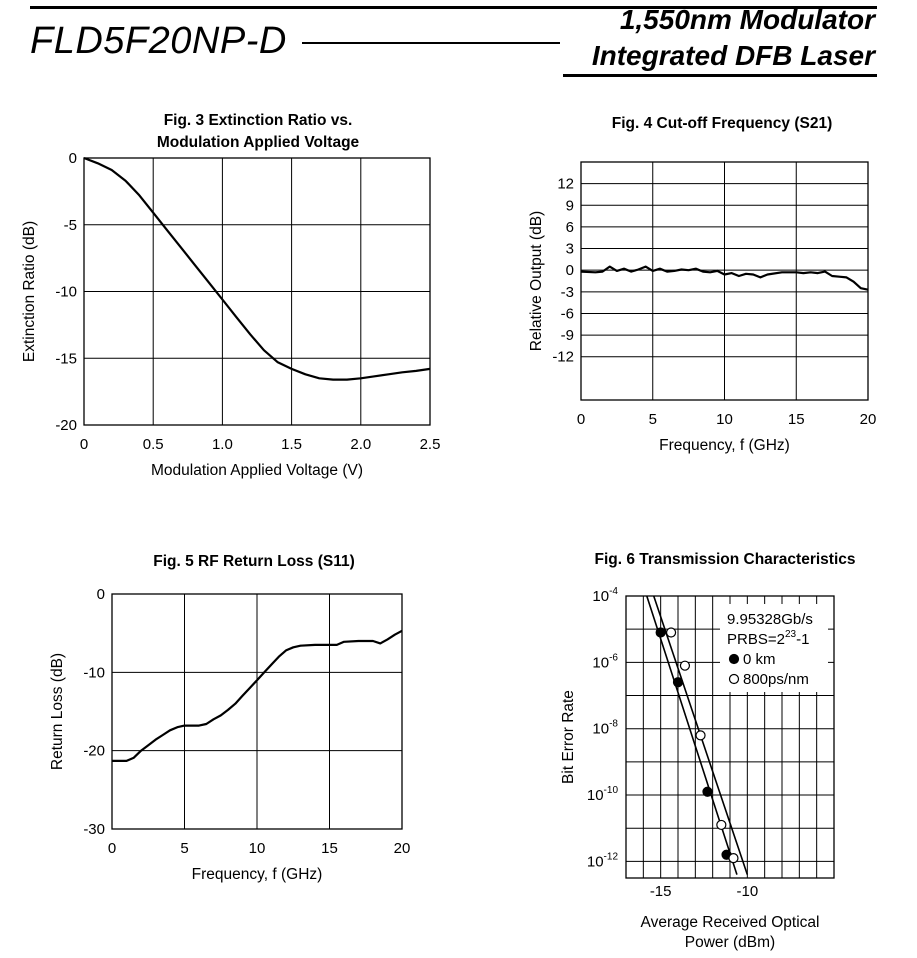 This screenshot has width=917, height=958. I want to click on header-bottom-rule, so click(720, 75).